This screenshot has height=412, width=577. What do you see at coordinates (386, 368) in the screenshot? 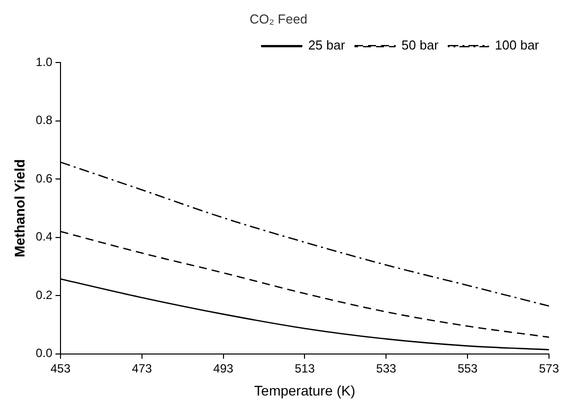
I see `x-tick-label: 533` at bounding box center [386, 368].